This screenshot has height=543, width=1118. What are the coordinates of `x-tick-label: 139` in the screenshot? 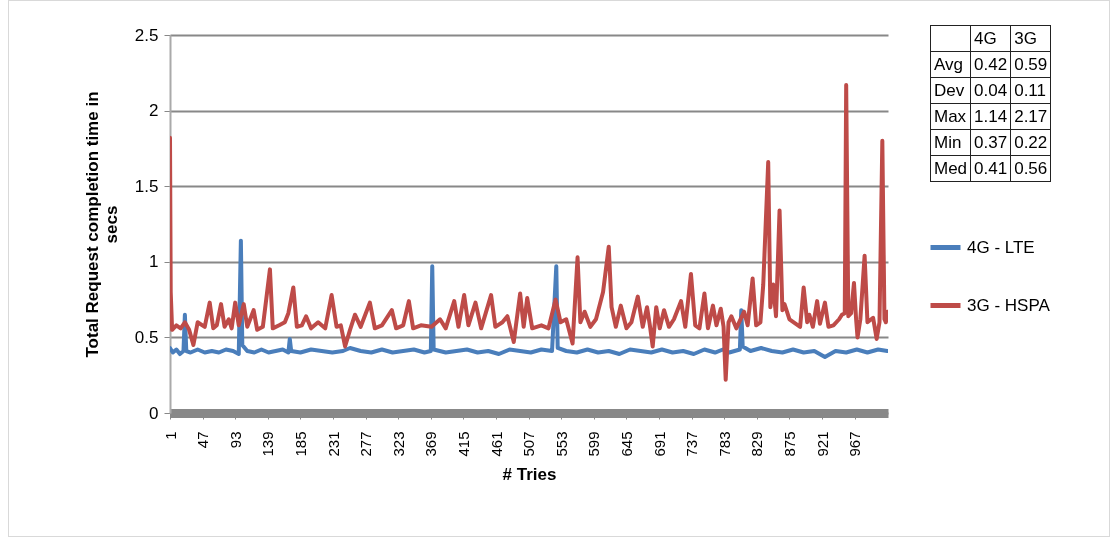 It's located at (268, 444).